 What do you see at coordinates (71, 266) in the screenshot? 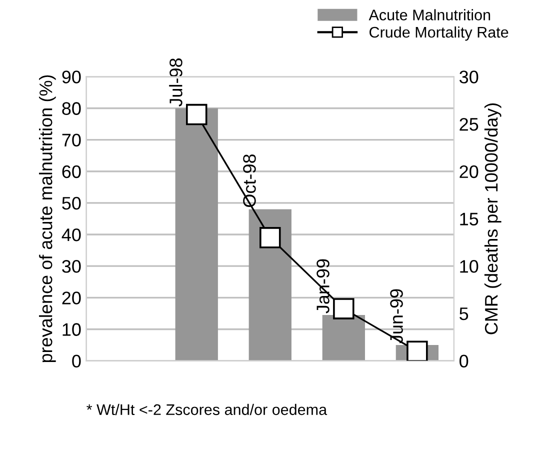
I see `y-tick-label: 30` at bounding box center [71, 266].